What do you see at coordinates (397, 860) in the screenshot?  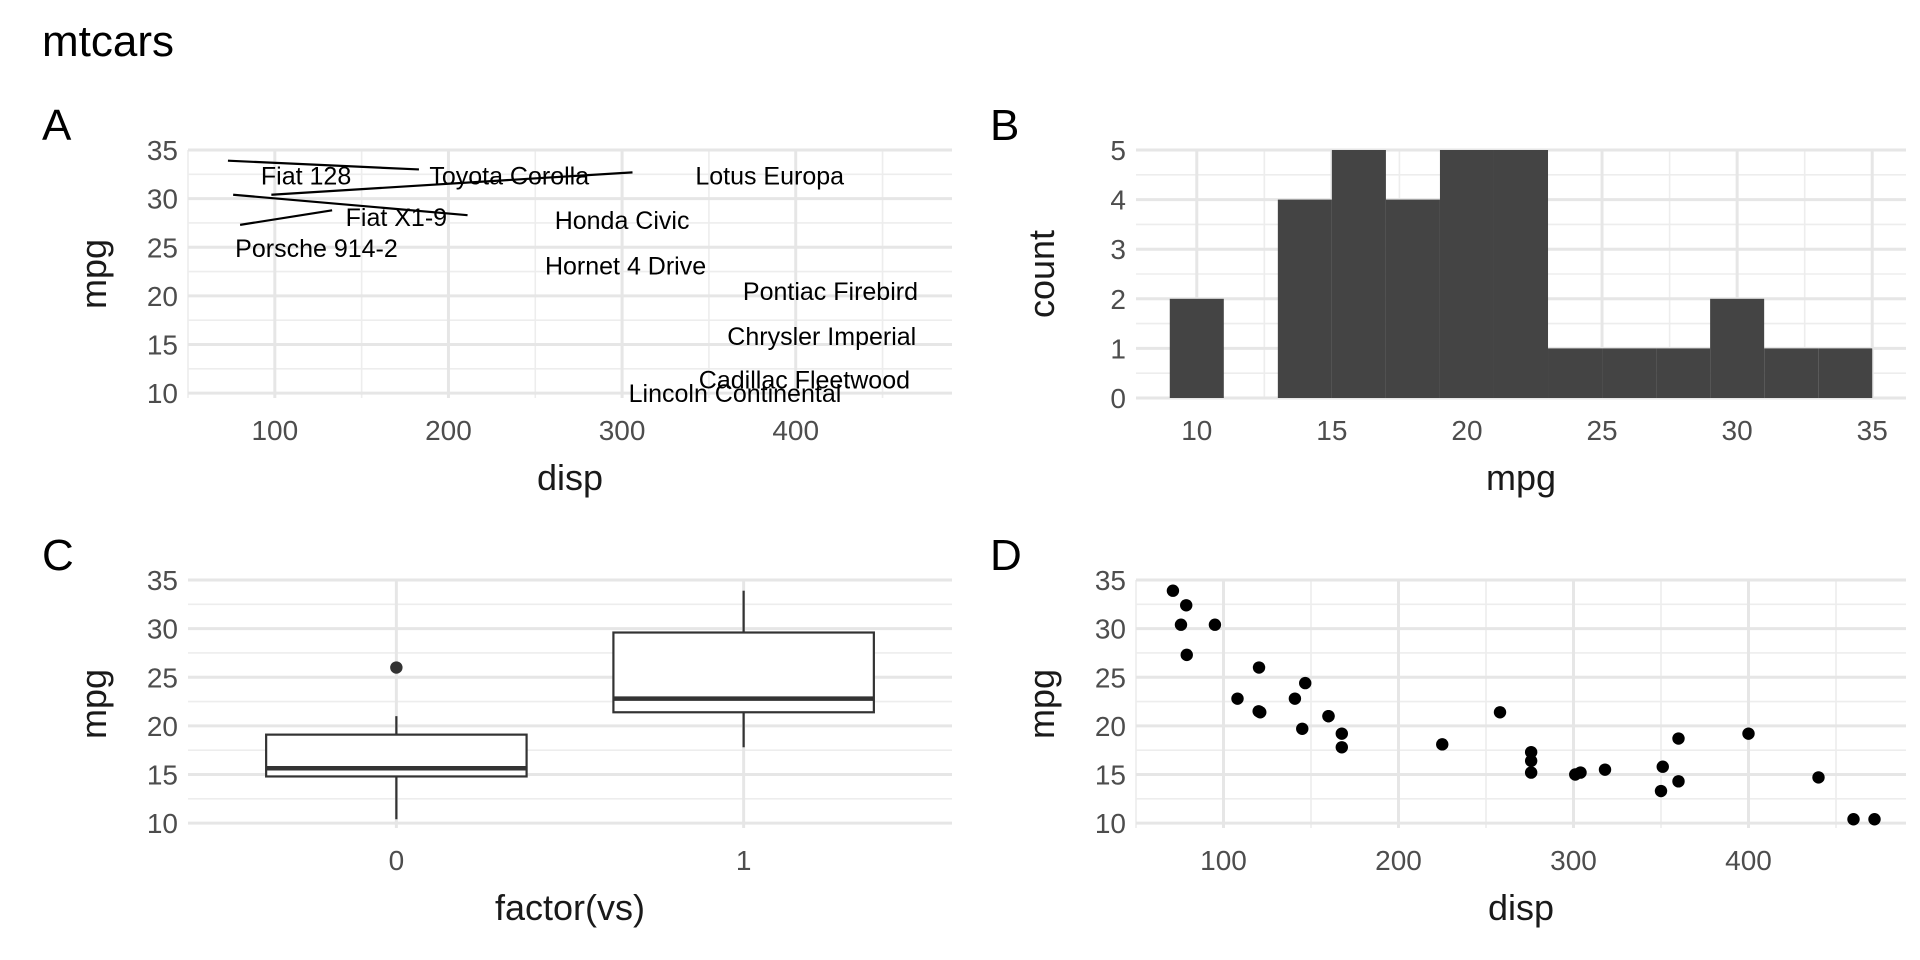 I see `x-tick-label: 0` at bounding box center [397, 860].